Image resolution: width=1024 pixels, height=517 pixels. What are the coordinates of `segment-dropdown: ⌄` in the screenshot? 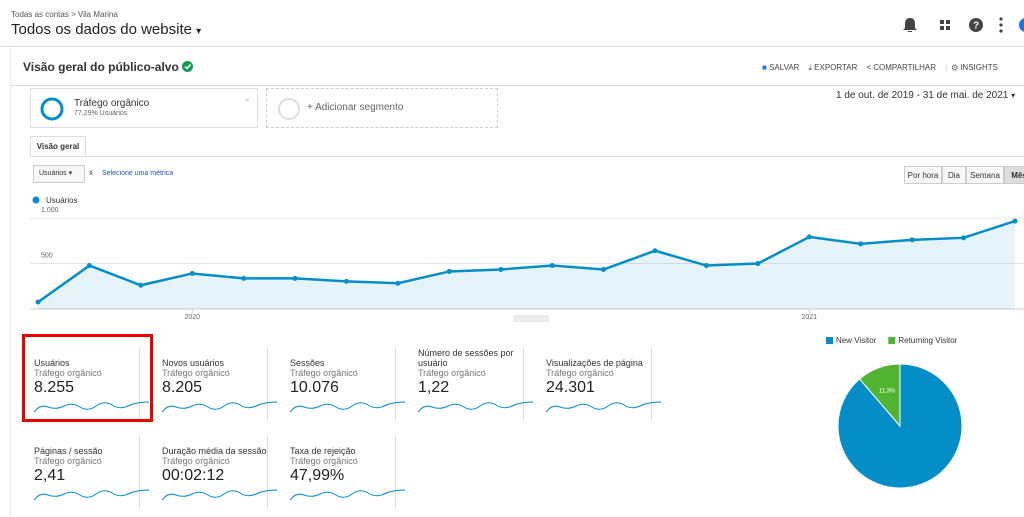 It's located at (247, 98).